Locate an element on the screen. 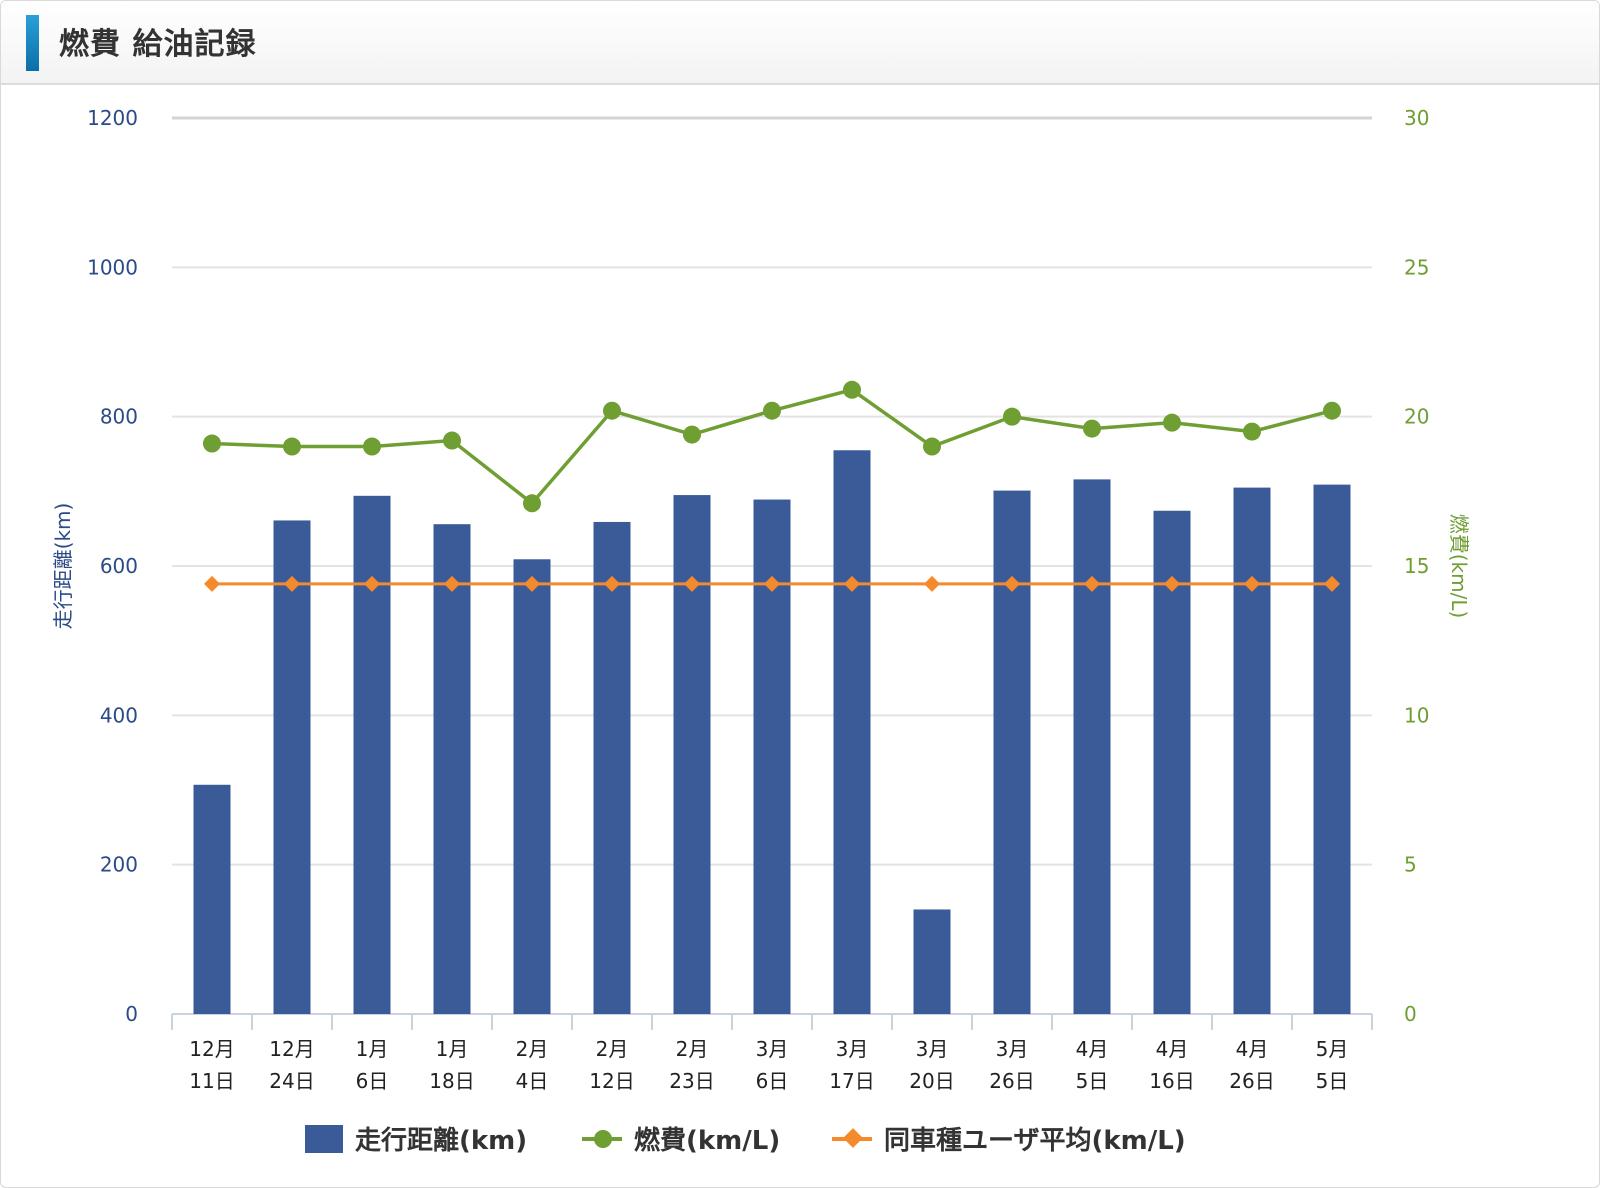  panel-header: 燃費 給油記録 is located at coordinates (800, 43).